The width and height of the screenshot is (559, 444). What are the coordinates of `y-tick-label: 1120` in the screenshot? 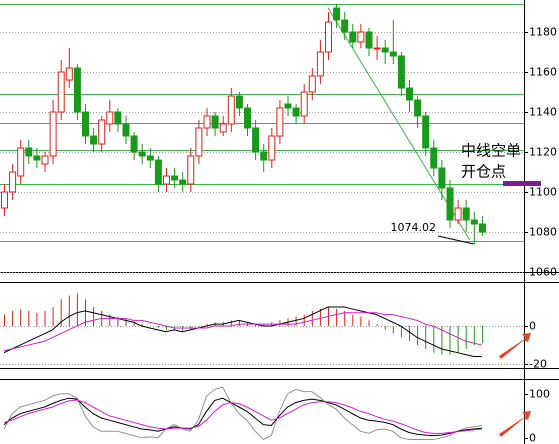 It's located at (543, 152).